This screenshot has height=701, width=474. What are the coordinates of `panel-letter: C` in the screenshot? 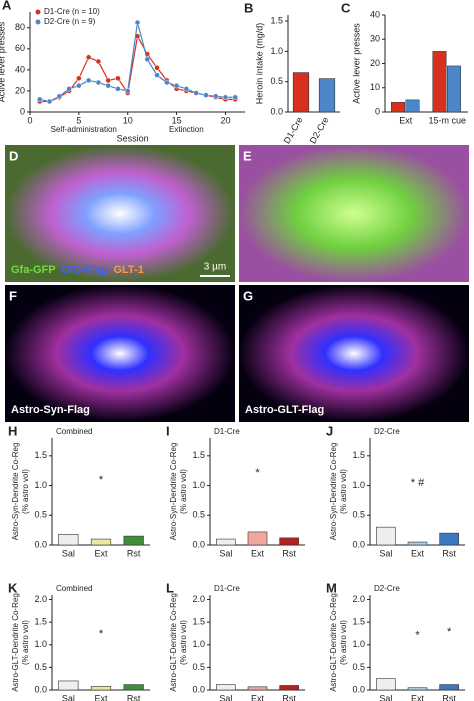 It's located at (346, 7).